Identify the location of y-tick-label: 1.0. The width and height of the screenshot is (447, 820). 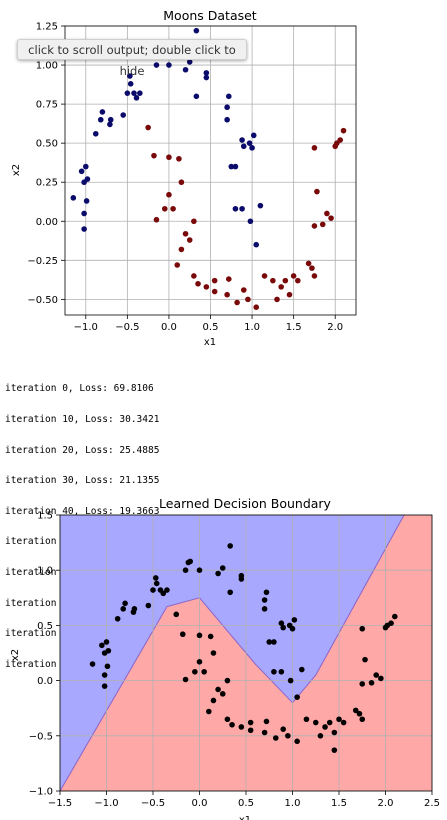
(45, 571).